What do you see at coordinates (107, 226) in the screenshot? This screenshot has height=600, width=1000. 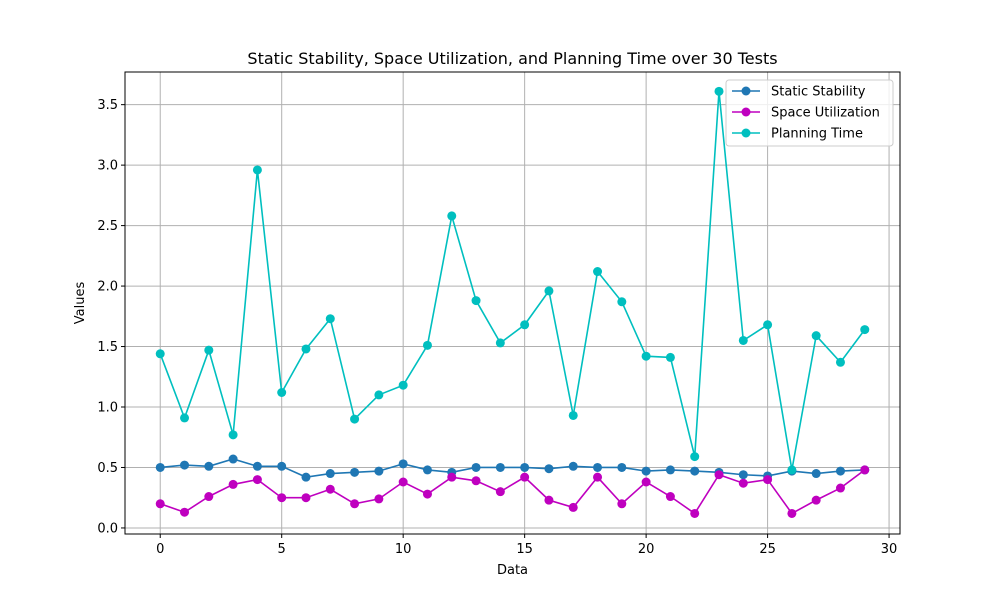 I see `y-tick-label: 2.5` at bounding box center [107, 226].